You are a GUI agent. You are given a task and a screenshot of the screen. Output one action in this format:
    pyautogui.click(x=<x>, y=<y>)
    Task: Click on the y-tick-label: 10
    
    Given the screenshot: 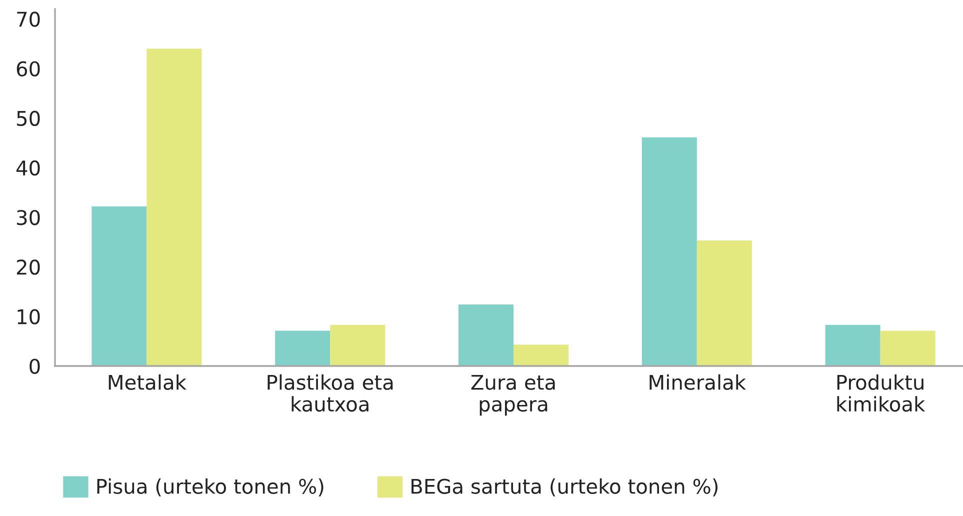 What is the action you would take?
    pyautogui.click(x=29, y=316)
    